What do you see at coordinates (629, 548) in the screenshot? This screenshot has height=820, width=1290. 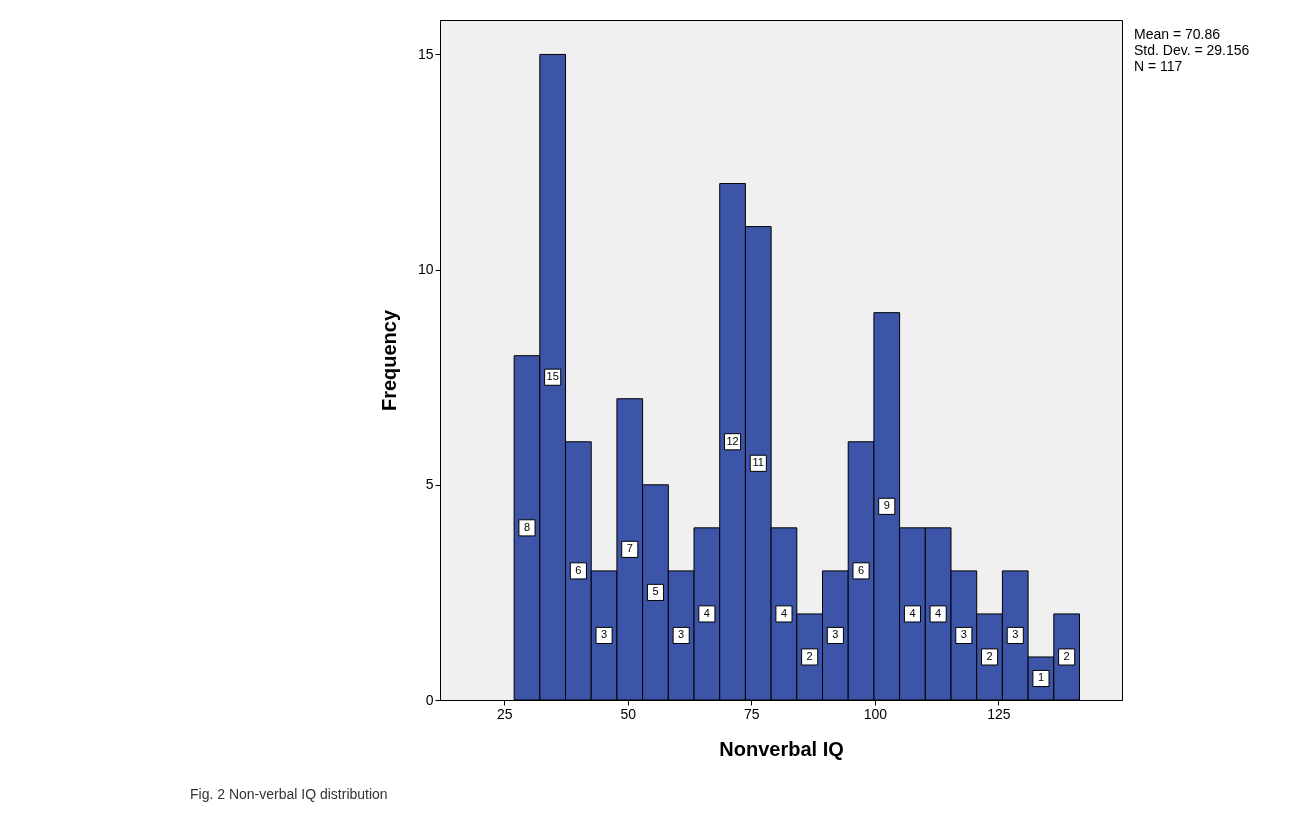 I see `data-label: 7` at bounding box center [629, 548].